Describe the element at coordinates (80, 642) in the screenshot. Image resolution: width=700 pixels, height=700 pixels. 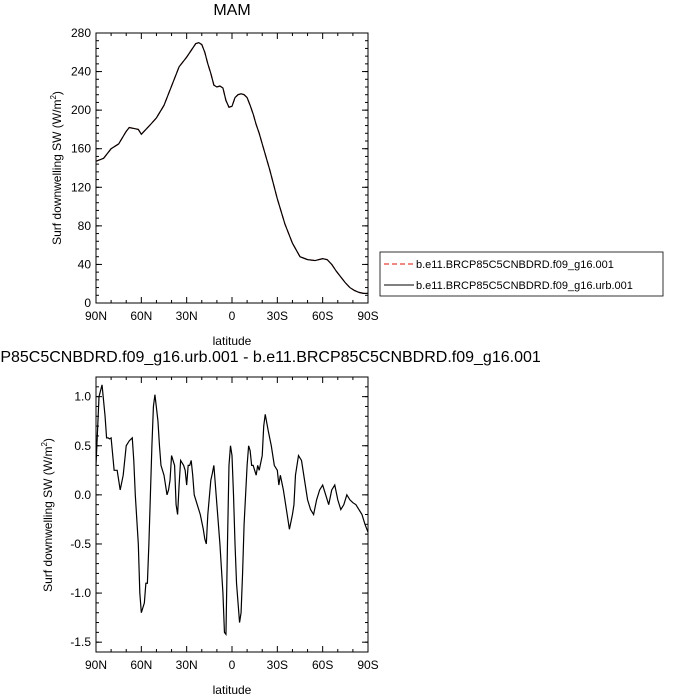
I see `y-tick-label: -1.5` at that location.